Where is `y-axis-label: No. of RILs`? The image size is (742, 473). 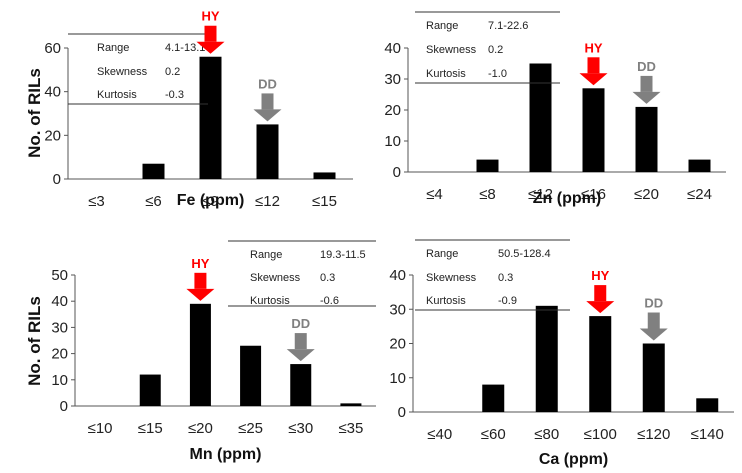 y-axis-label: No. of RILs is located at coordinates (34, 113).